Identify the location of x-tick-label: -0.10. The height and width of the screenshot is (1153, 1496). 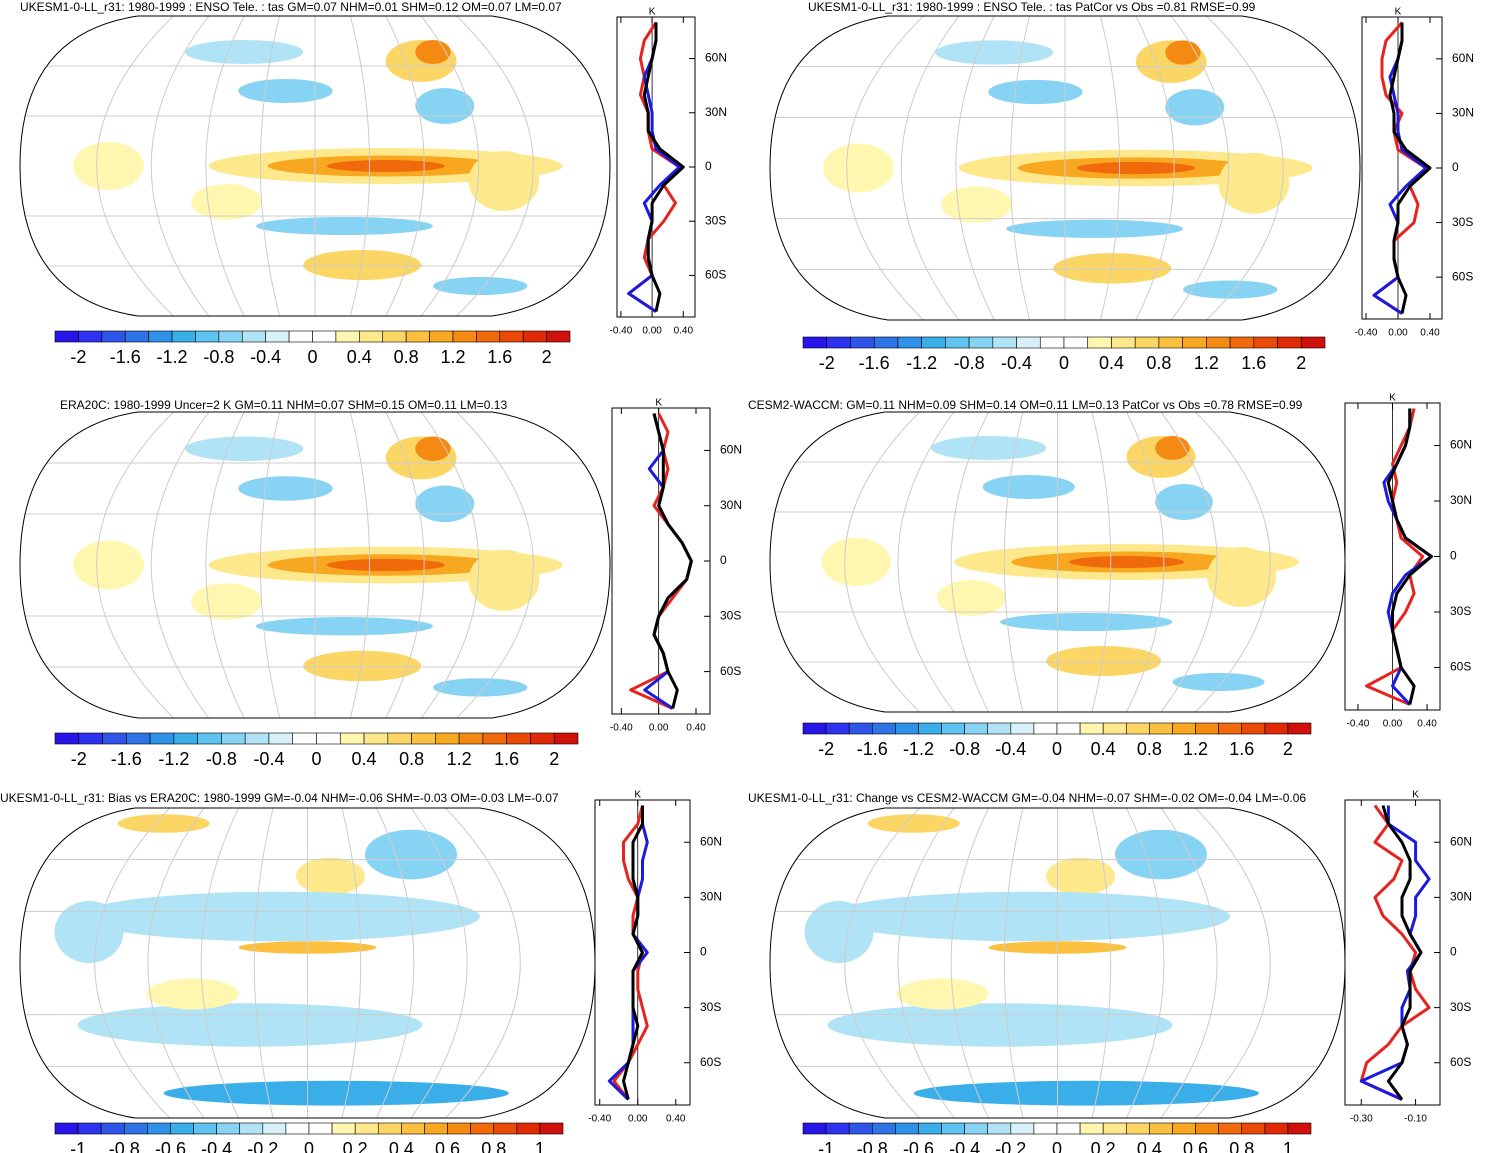
(1415, 1119).